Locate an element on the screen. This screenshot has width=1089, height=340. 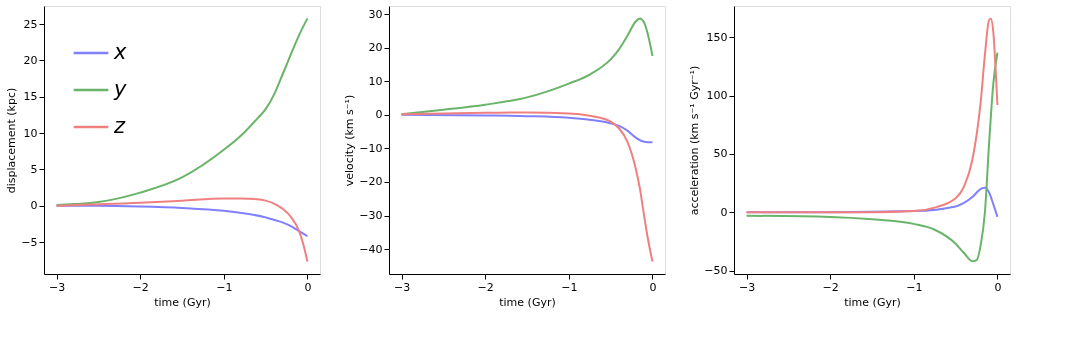
y-tick-label: 25 is located at coordinates (30, 24).